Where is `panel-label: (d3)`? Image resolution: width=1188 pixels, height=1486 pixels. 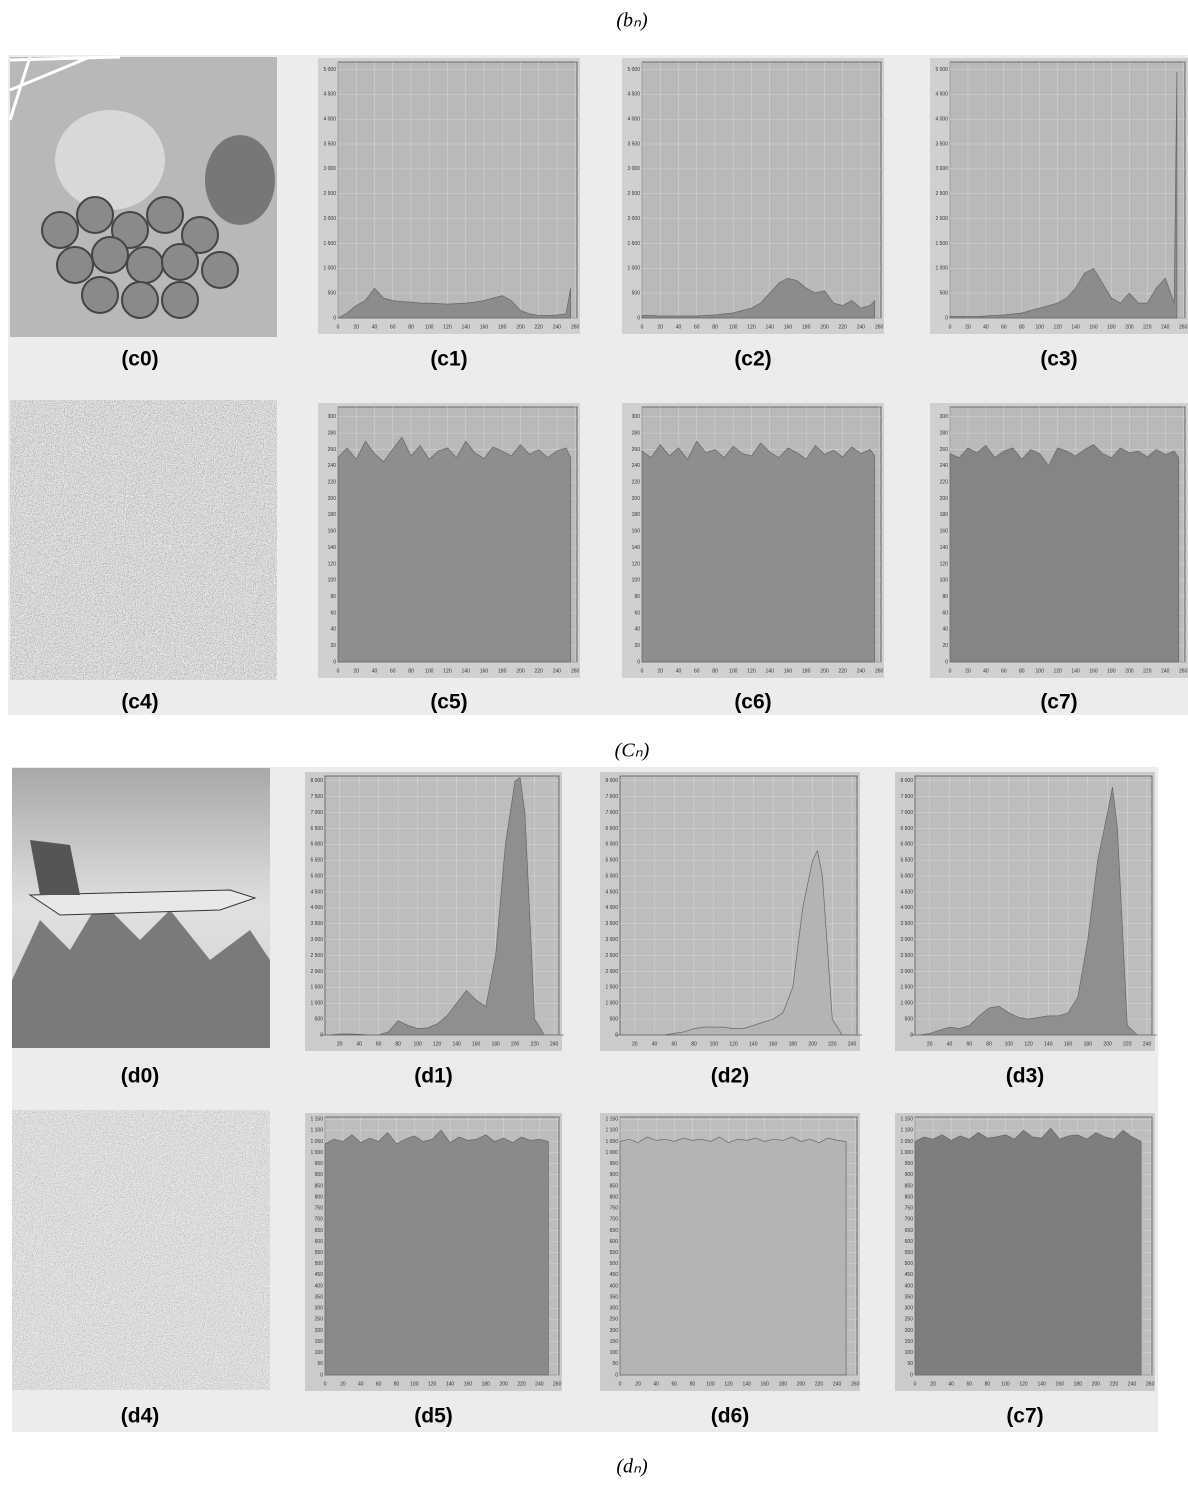 panel-label: (d3) is located at coordinates (1025, 1076).